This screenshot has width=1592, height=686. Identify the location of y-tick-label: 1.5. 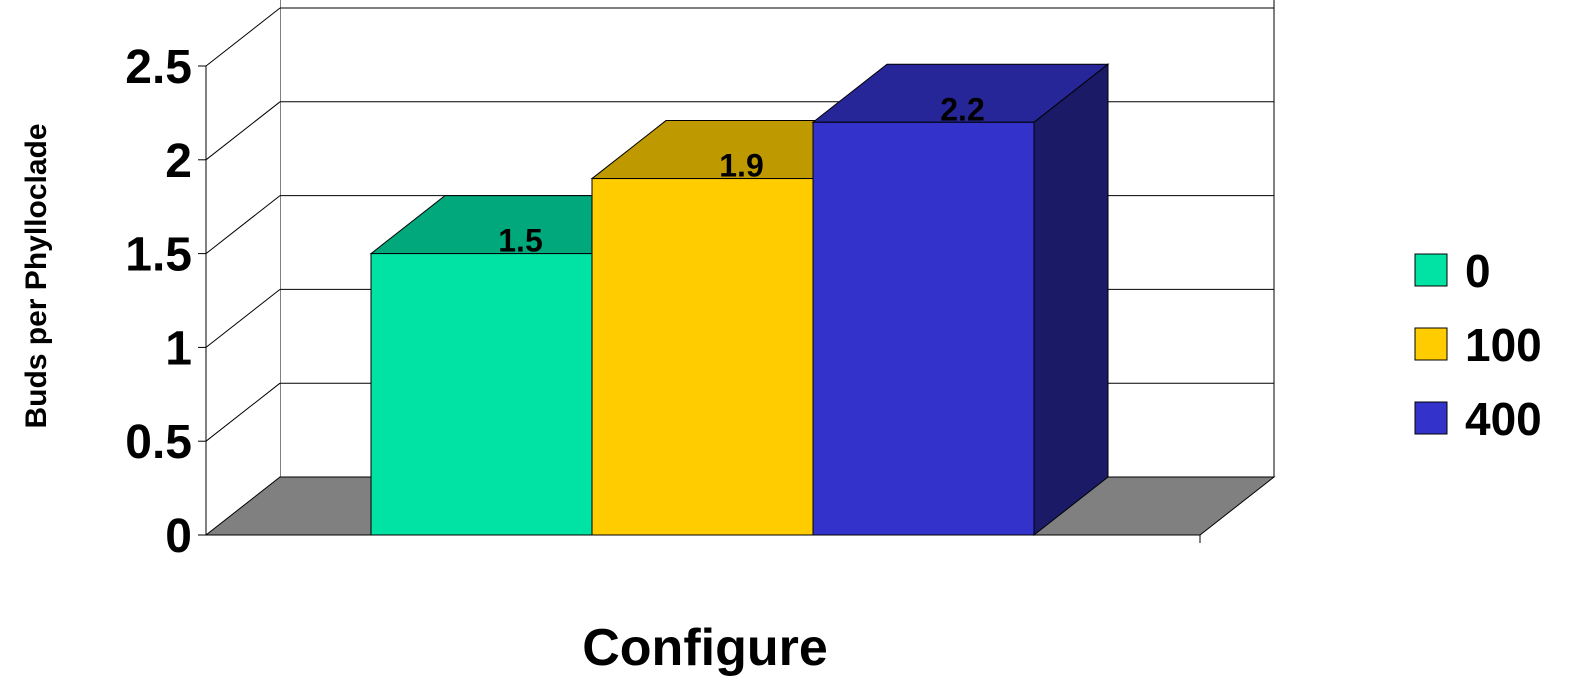
(158, 255).